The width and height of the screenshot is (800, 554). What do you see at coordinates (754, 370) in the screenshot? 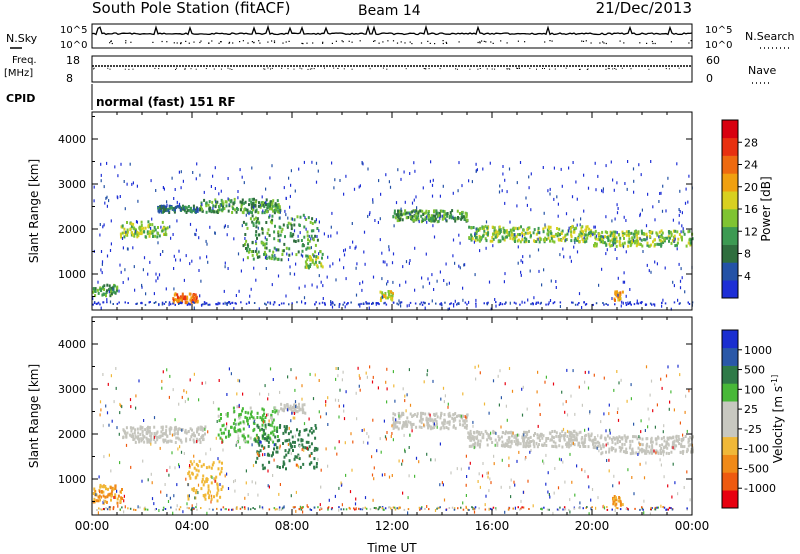
I see `velocity-cbar-tick-label: 500` at bounding box center [754, 370].